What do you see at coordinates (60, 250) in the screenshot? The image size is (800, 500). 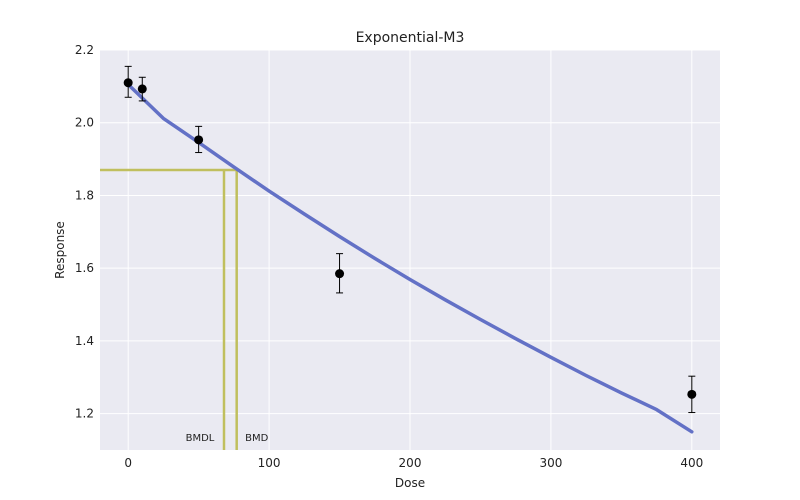 I see `y-axis-title: Response` at bounding box center [60, 250].